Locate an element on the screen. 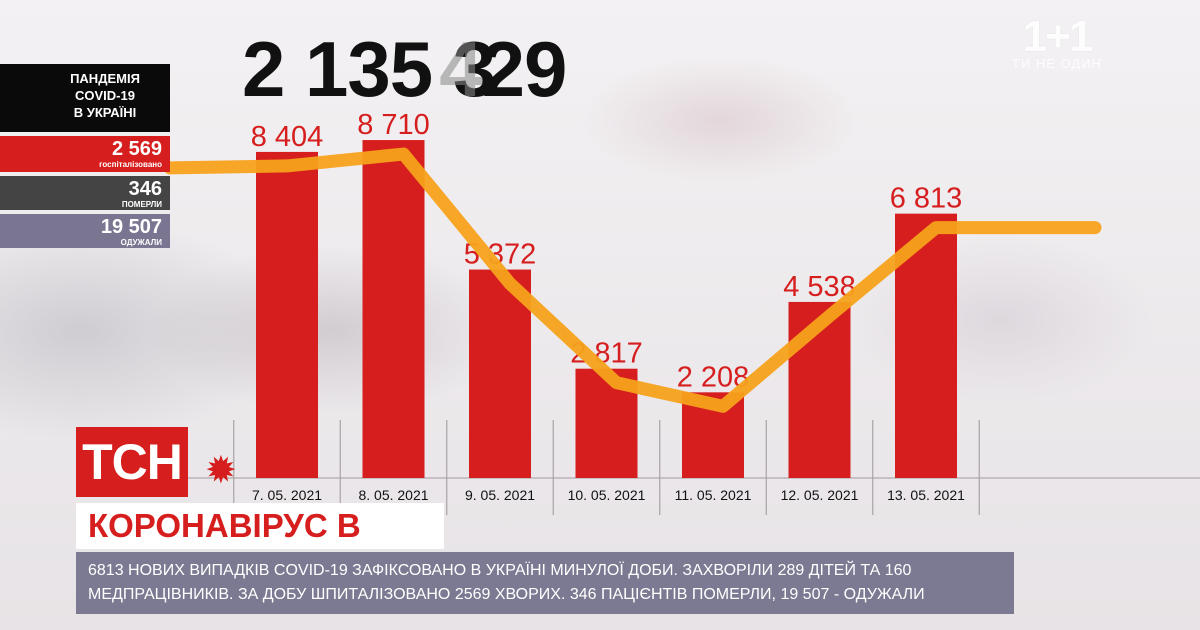 The width and height of the screenshot is (1200, 630). recovered-value: 19 507 is located at coordinates (131, 227).